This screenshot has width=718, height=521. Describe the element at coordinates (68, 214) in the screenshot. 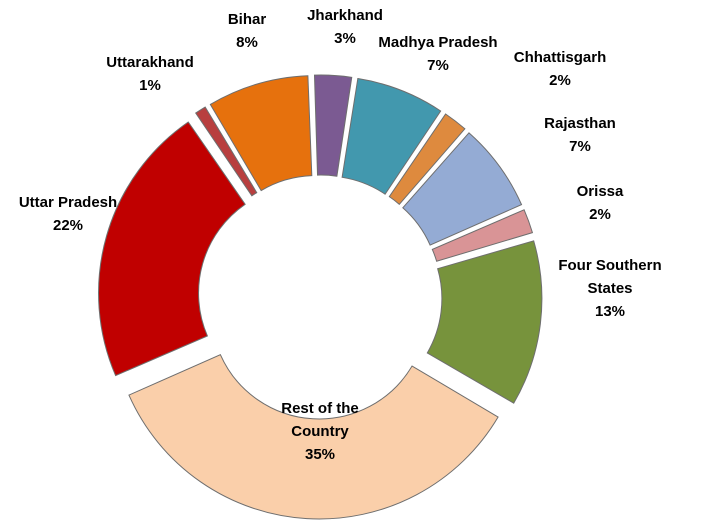

I see `label-uttar-pradesh: Uttar Pradesh 22%` at that location.